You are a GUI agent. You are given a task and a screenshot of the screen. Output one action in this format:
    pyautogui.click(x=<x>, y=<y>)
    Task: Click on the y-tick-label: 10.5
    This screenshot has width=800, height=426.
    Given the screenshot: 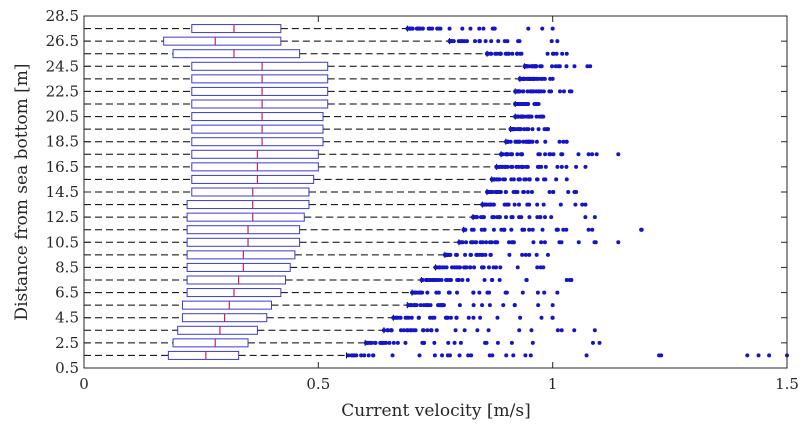 What is the action you would take?
    pyautogui.click(x=62, y=242)
    